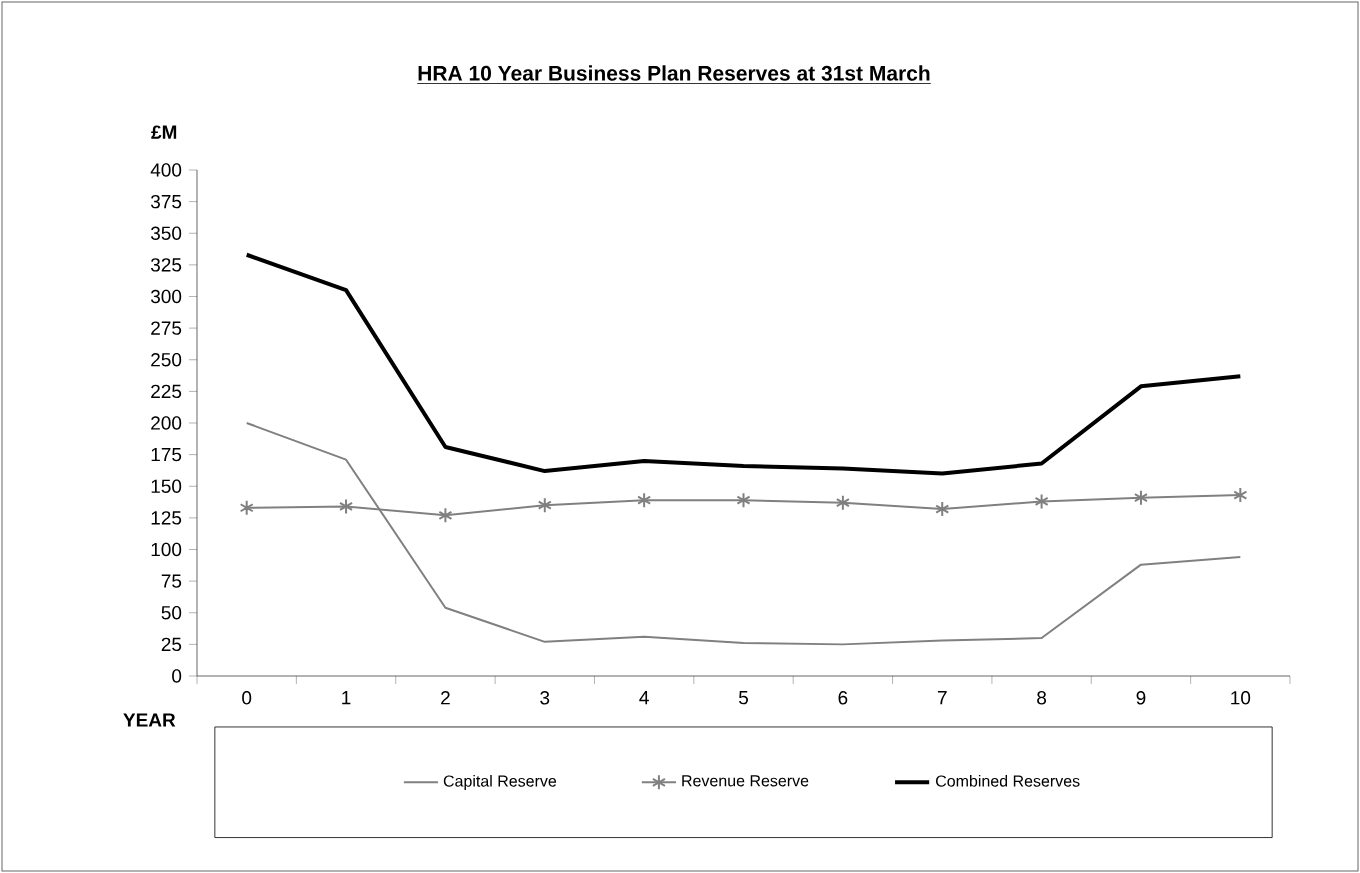 This screenshot has width=1360, height=873. I want to click on x-tick-label: 6, so click(843, 698).